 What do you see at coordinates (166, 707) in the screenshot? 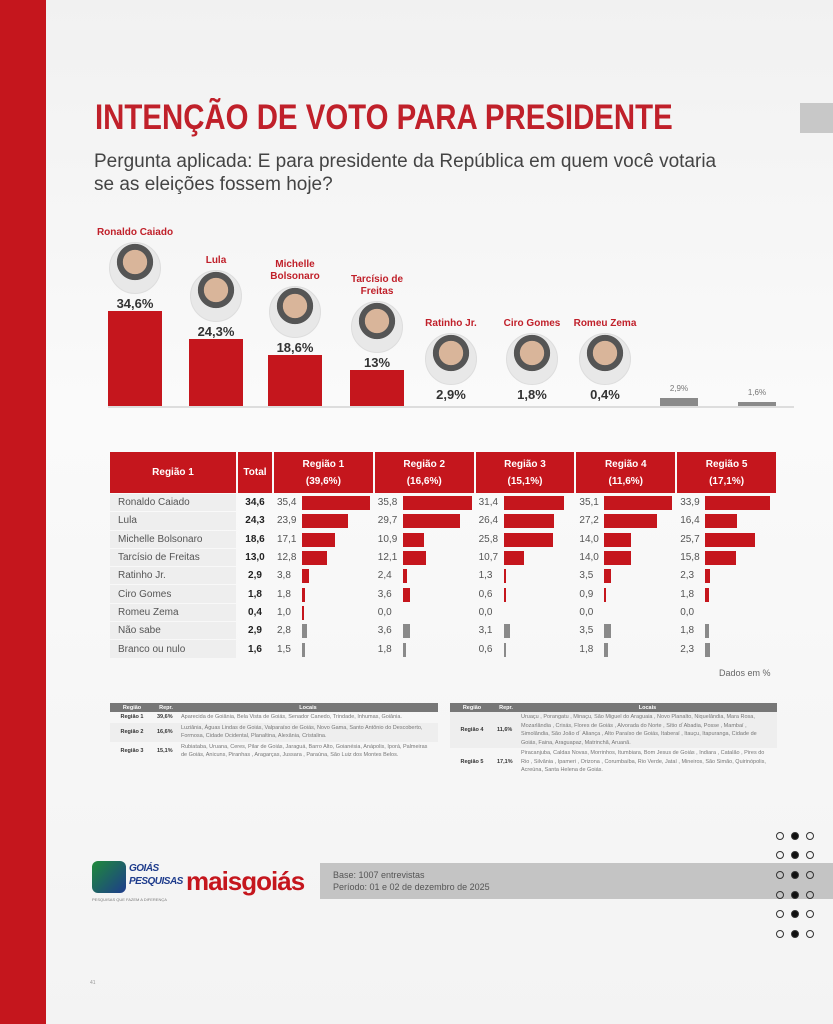
I see `locais-header-1: Repr.` at bounding box center [166, 707].